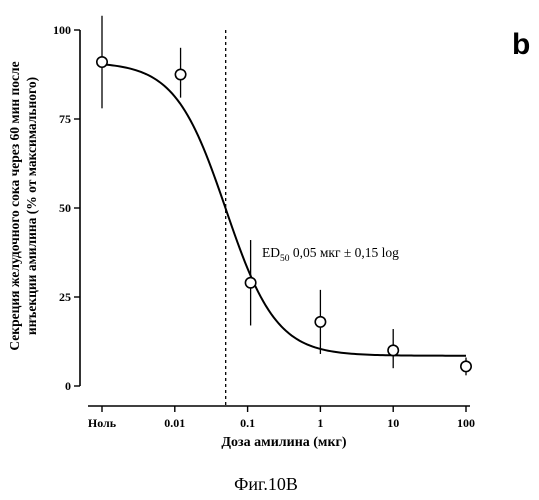  Describe the element at coordinates (102, 423) in the screenshot. I see `x-tick-label: Ноль` at that location.